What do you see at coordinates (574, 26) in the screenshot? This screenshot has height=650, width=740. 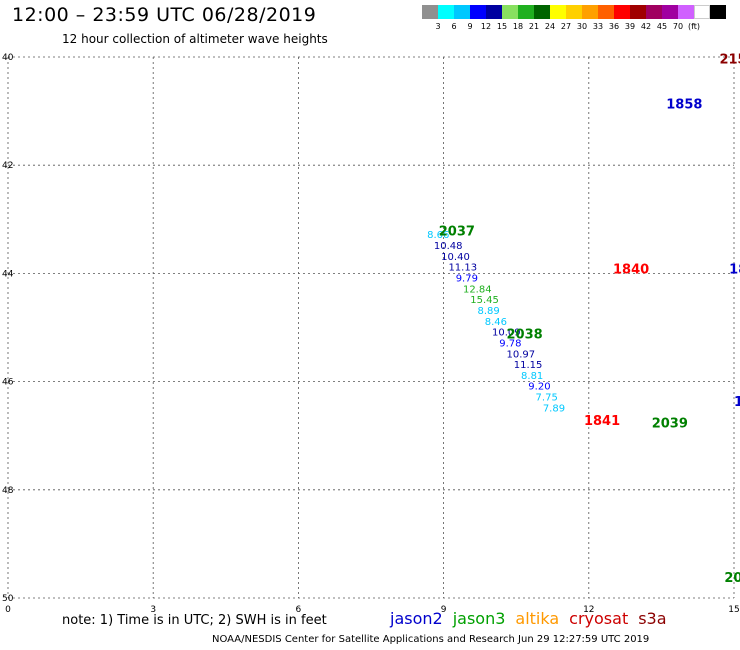 I see `legend-tick-row: 3 6 9 12 15 18 21 24 27 30 33 36 39 42 45 70 (ft)` at bounding box center [574, 26].